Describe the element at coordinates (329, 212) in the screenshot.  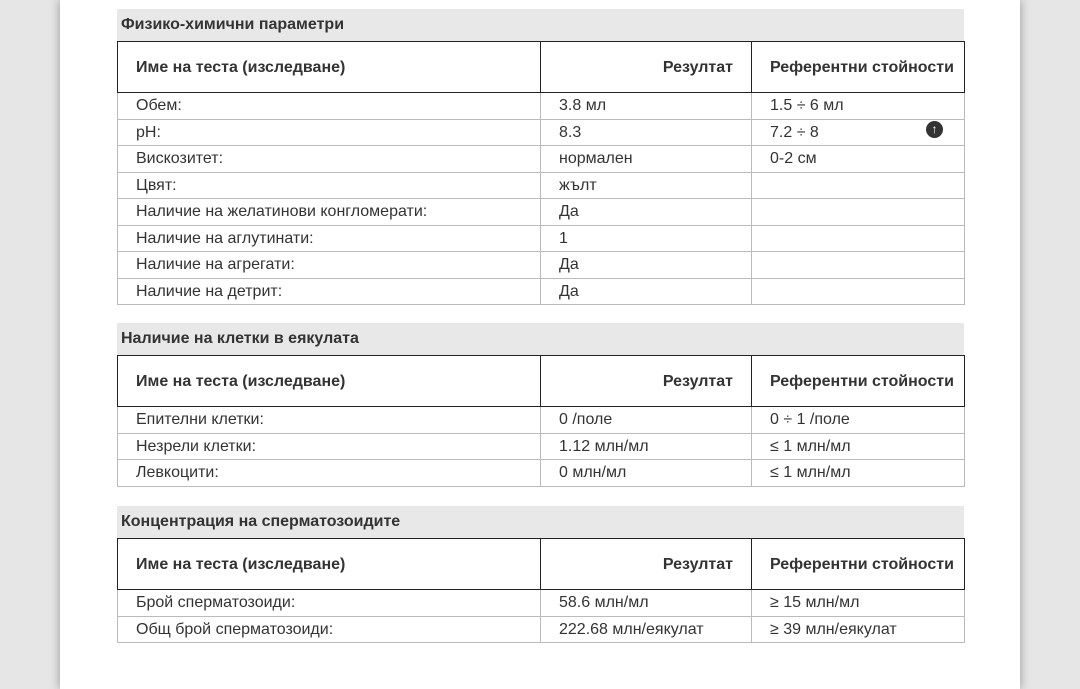
I see `cell-name: Наличие на желатинови конгломерати:` at that location.